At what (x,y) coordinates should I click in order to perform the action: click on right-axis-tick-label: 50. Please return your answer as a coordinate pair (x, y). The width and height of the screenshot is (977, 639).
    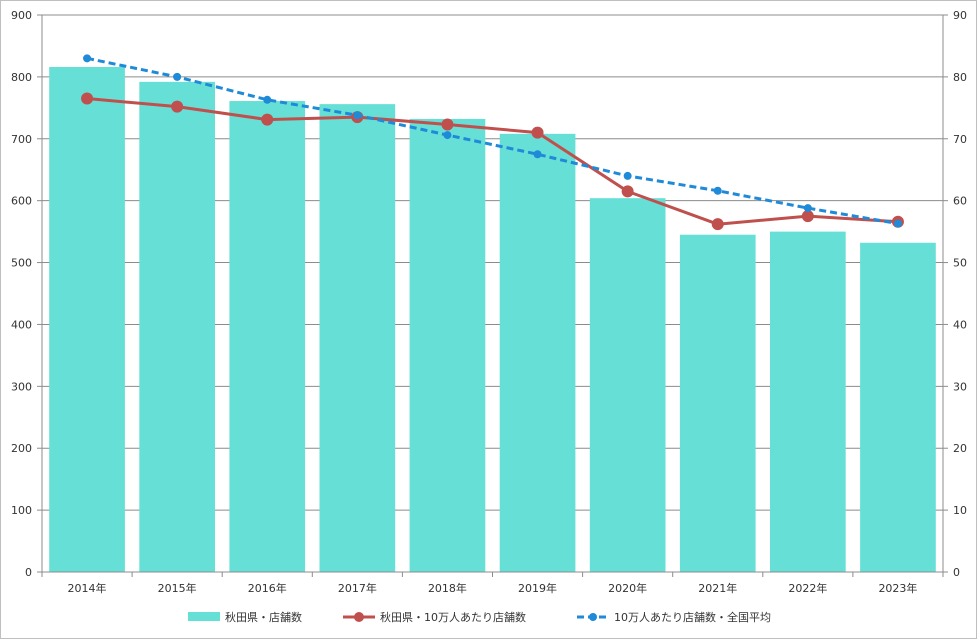
    Looking at the image, I should click on (960, 263).